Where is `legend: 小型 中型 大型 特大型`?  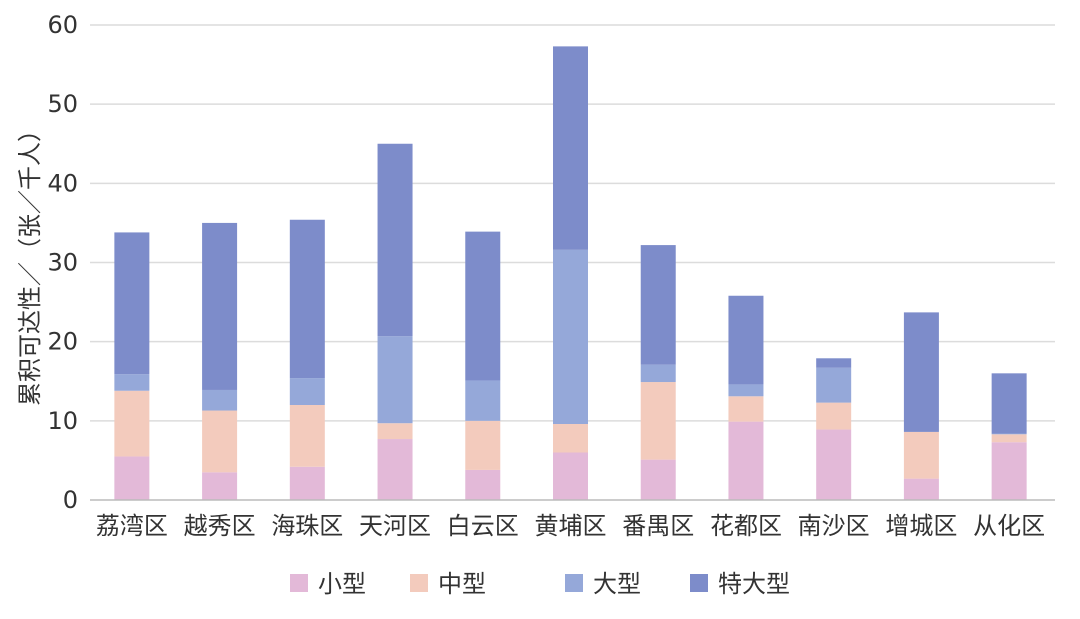 legend: 小型 中型 大型 特大型 is located at coordinates (540, 584).